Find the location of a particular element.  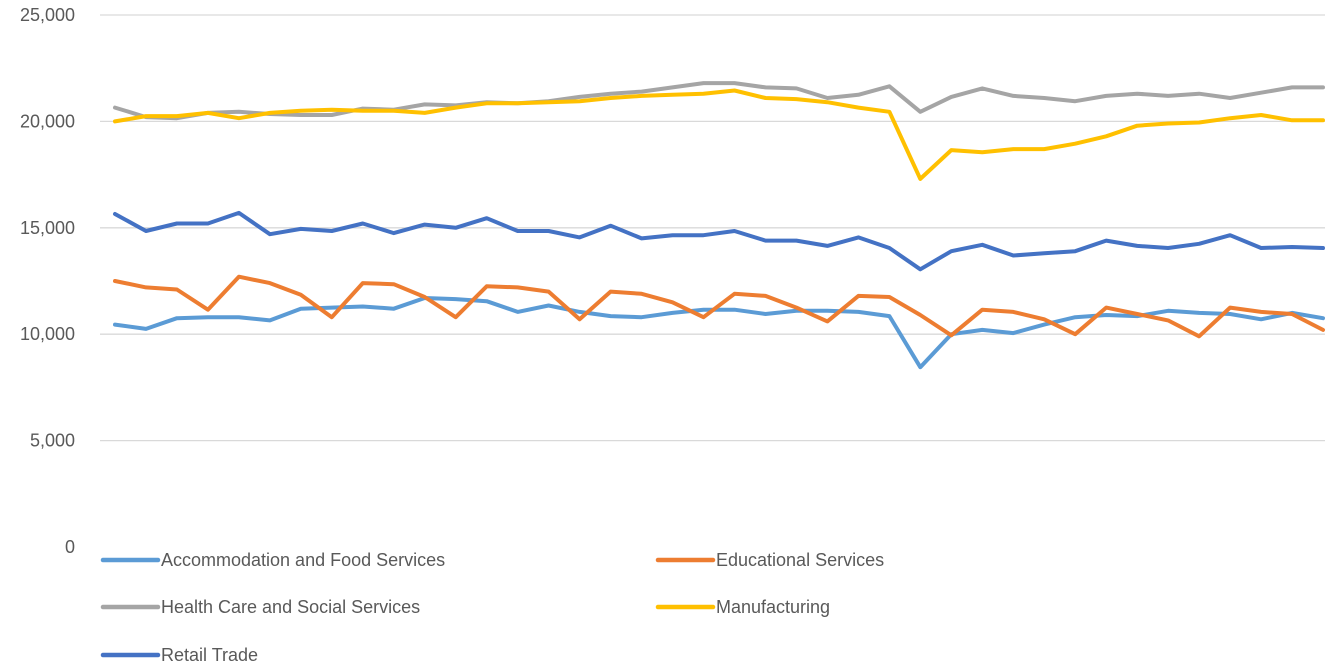

y-tick-label: 0 is located at coordinates (70, 547).